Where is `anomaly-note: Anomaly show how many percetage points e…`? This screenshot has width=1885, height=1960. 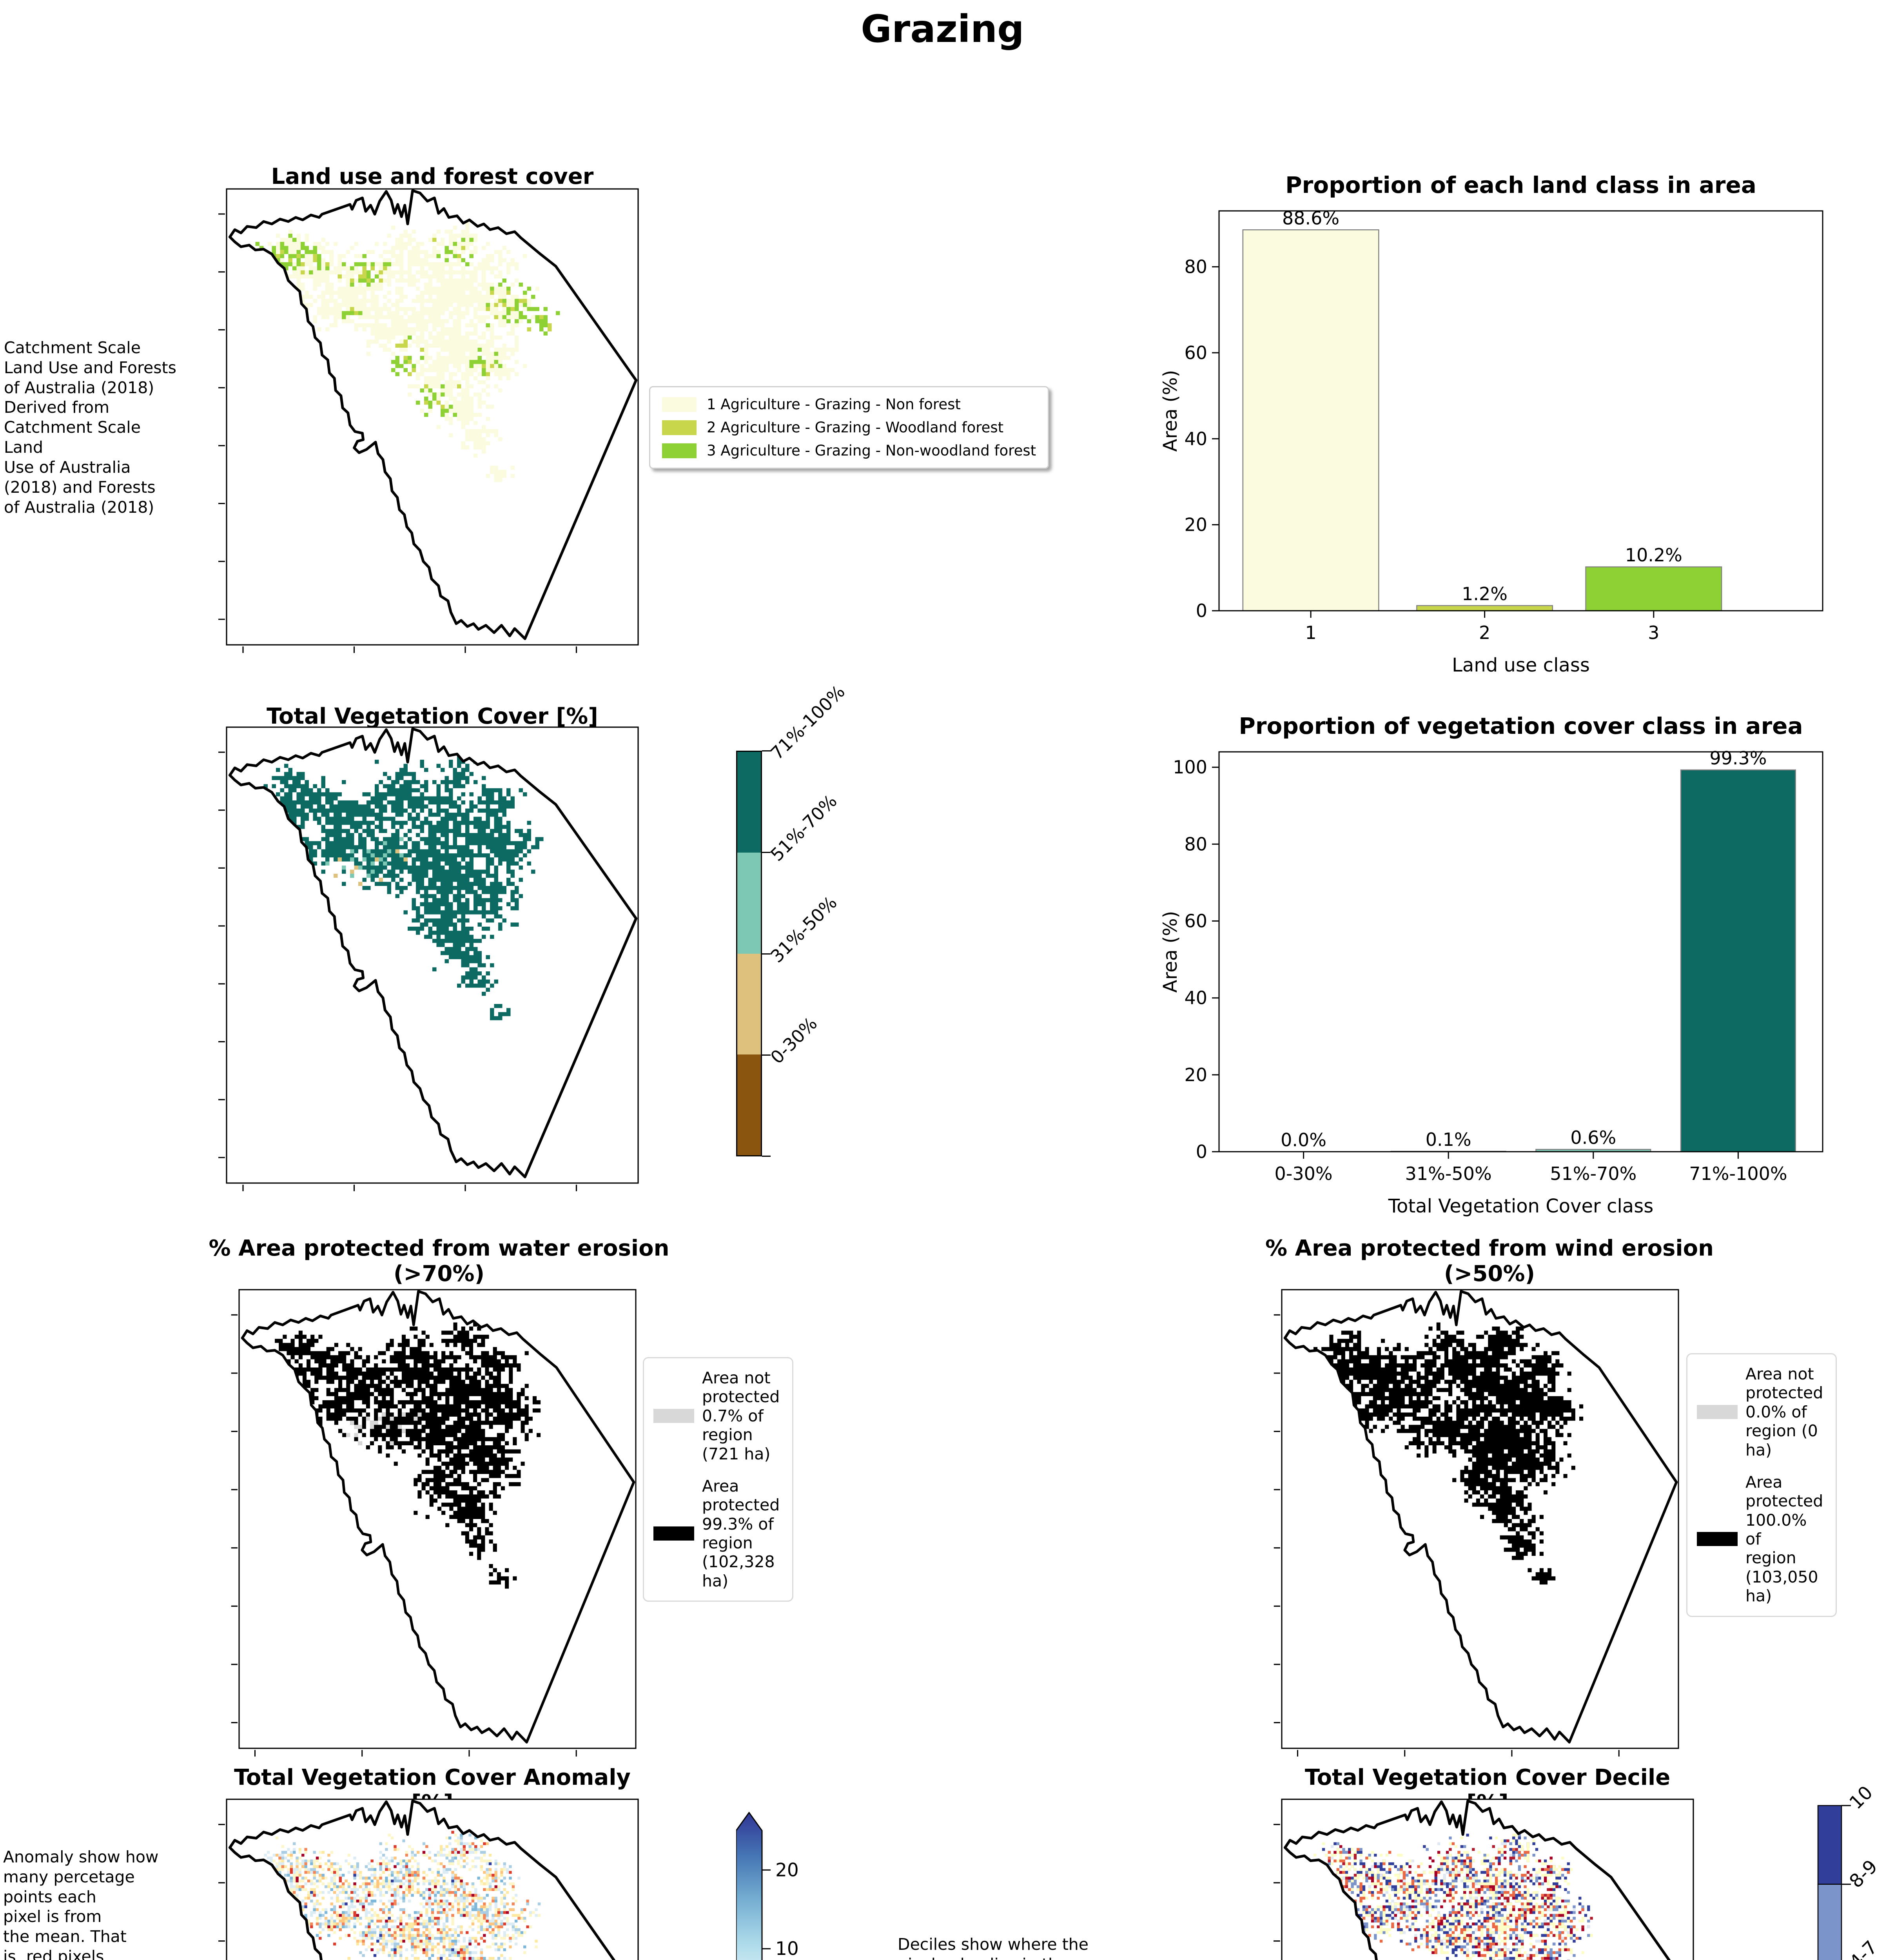 anomaly-note: Anomaly show how many percetage points e… is located at coordinates (81, 1903).